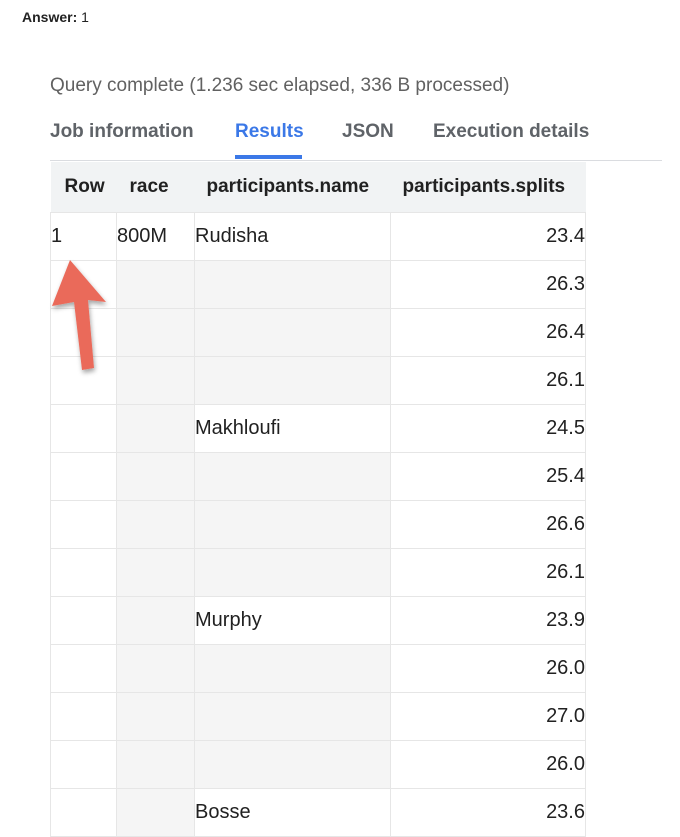 This screenshot has width=680, height=837. What do you see at coordinates (268, 157) in the screenshot?
I see `active-tab-indicator` at bounding box center [268, 157].